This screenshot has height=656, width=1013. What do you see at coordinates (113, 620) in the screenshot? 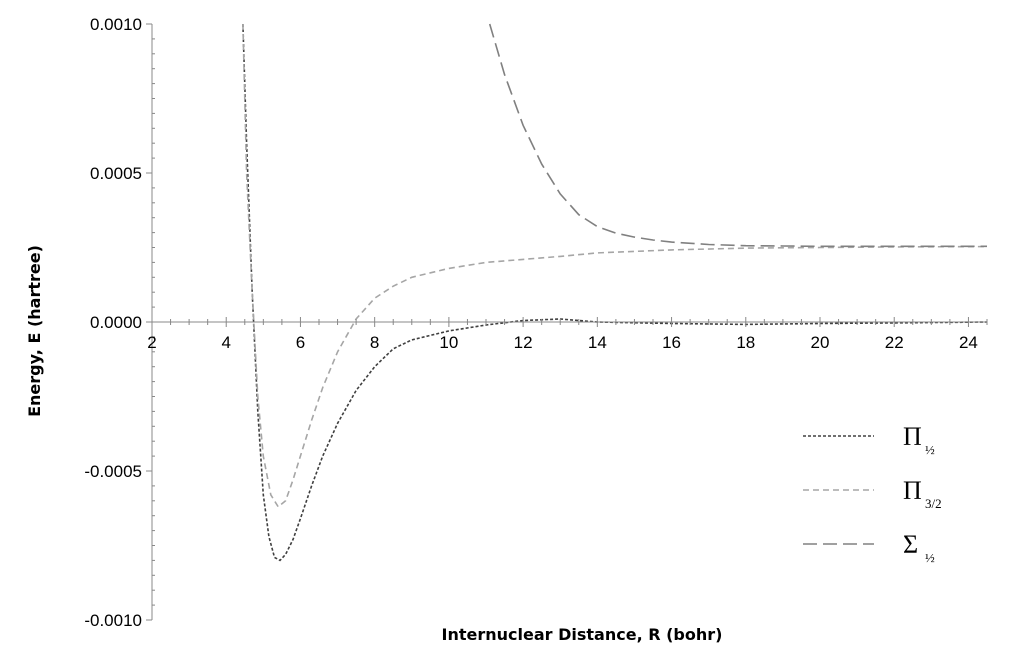
I see `y-tick-label: -0.0010` at bounding box center [113, 620].